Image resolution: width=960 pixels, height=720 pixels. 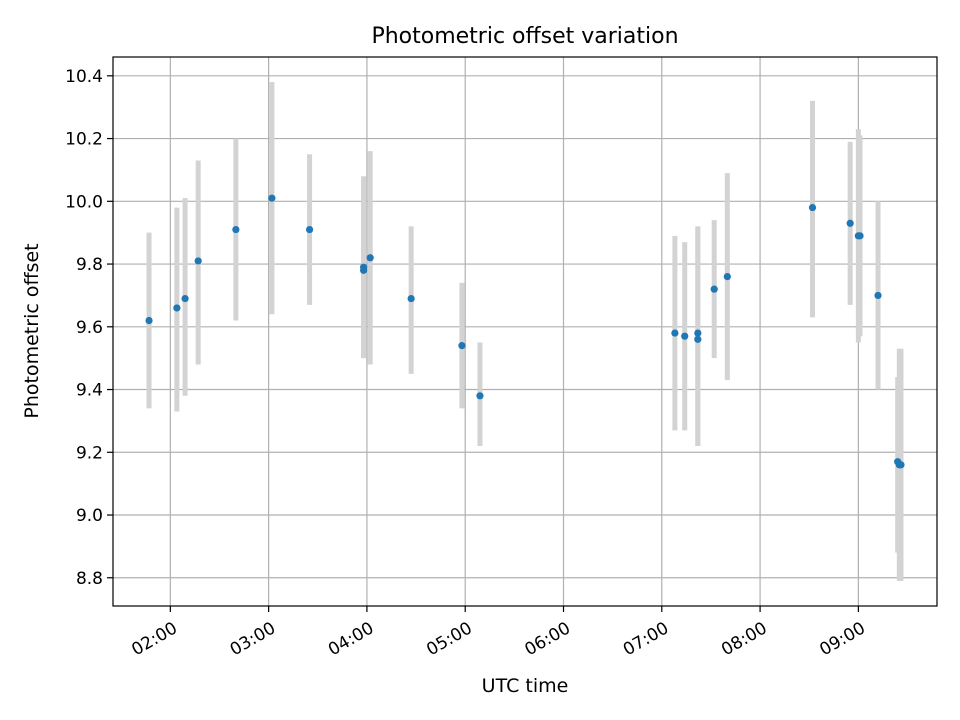 What do you see at coordinates (84, 140) in the screenshot?
I see `y-tick-label: 10.2` at bounding box center [84, 140].